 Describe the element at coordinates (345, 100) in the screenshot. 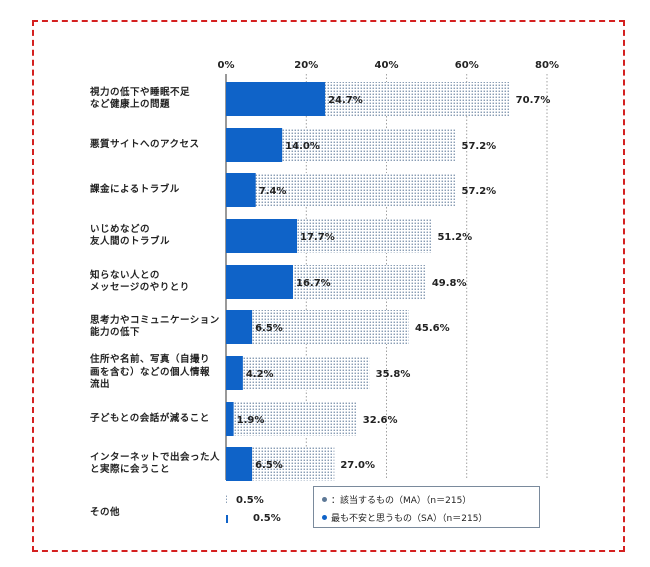

I see `value-label-sa: 24.7%` at that location.